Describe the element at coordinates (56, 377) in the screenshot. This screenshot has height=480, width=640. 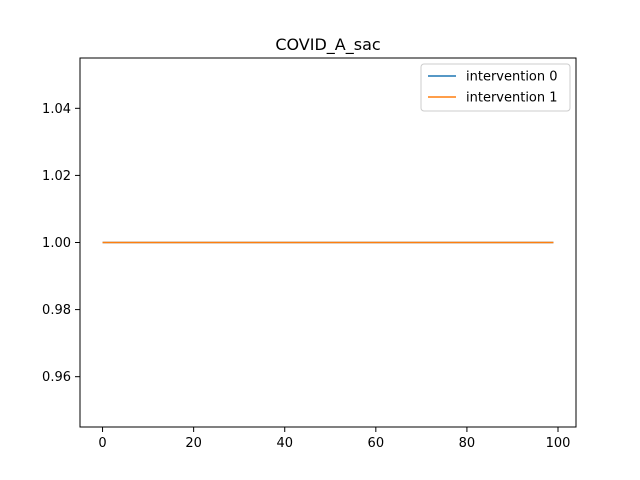
I see `y-tick-label: 0.96` at that location.